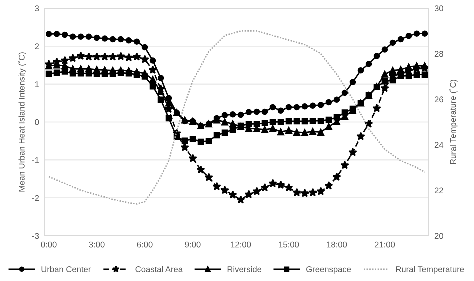 The image size is (474, 281). I want to click on legend-label: Rural Temperature, so click(430, 270).